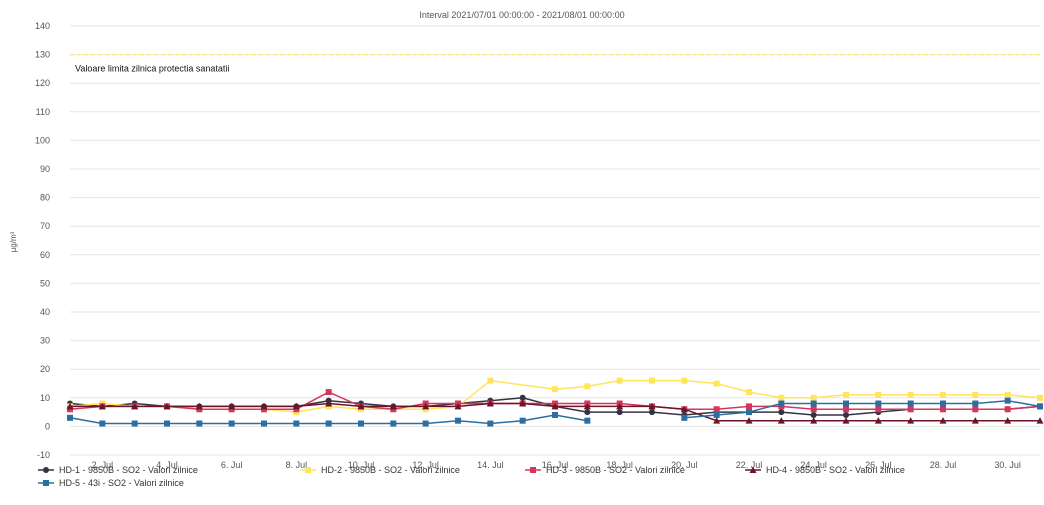 Image resolution: width=1044 pixels, height=505 pixels. What do you see at coordinates (380, 470) in the screenshot?
I see `legend-item: HD-2 - 9850B - SO2 - Valori zilnice` at bounding box center [380, 470].